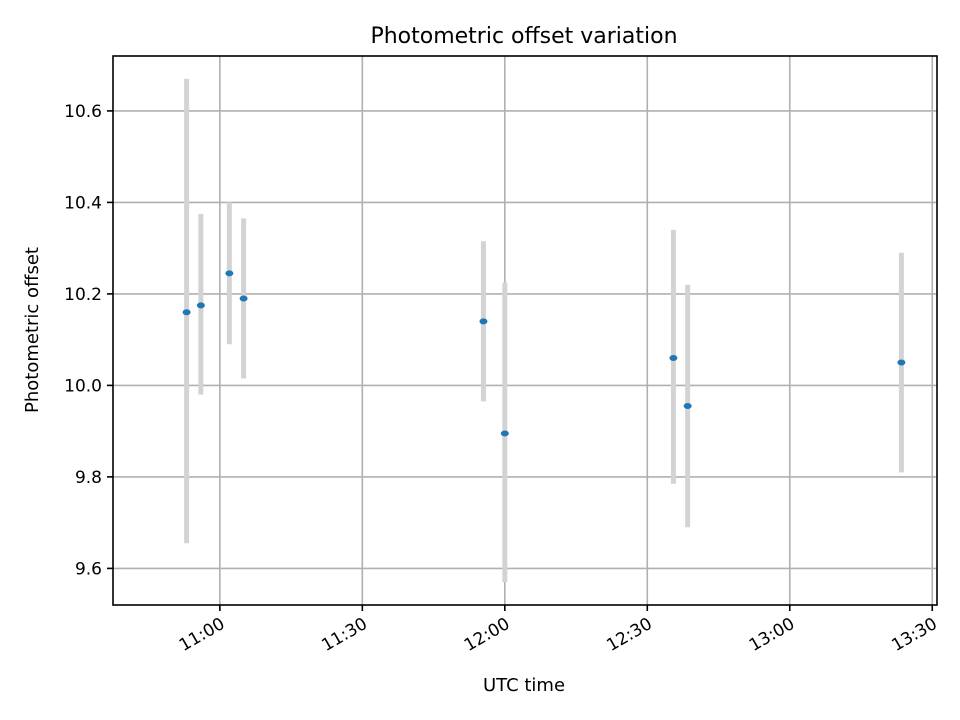  Describe the element at coordinates (202, 635) in the screenshot. I see `x-tick-label: 11:00` at that location.